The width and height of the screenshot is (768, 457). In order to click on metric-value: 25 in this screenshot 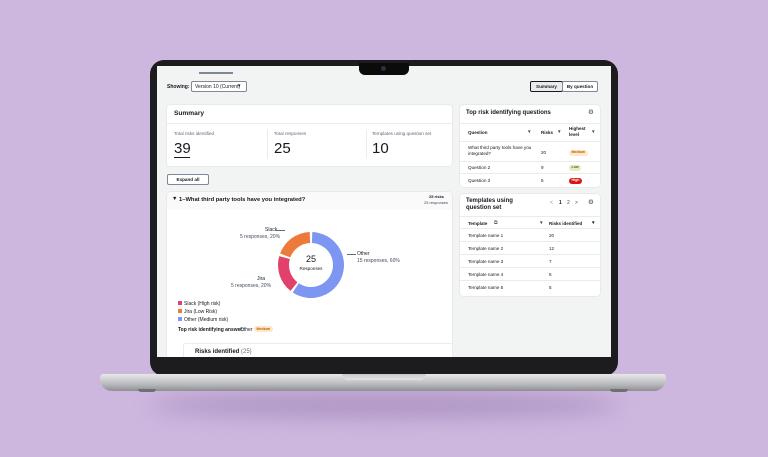, I will do `click(282, 148)`.